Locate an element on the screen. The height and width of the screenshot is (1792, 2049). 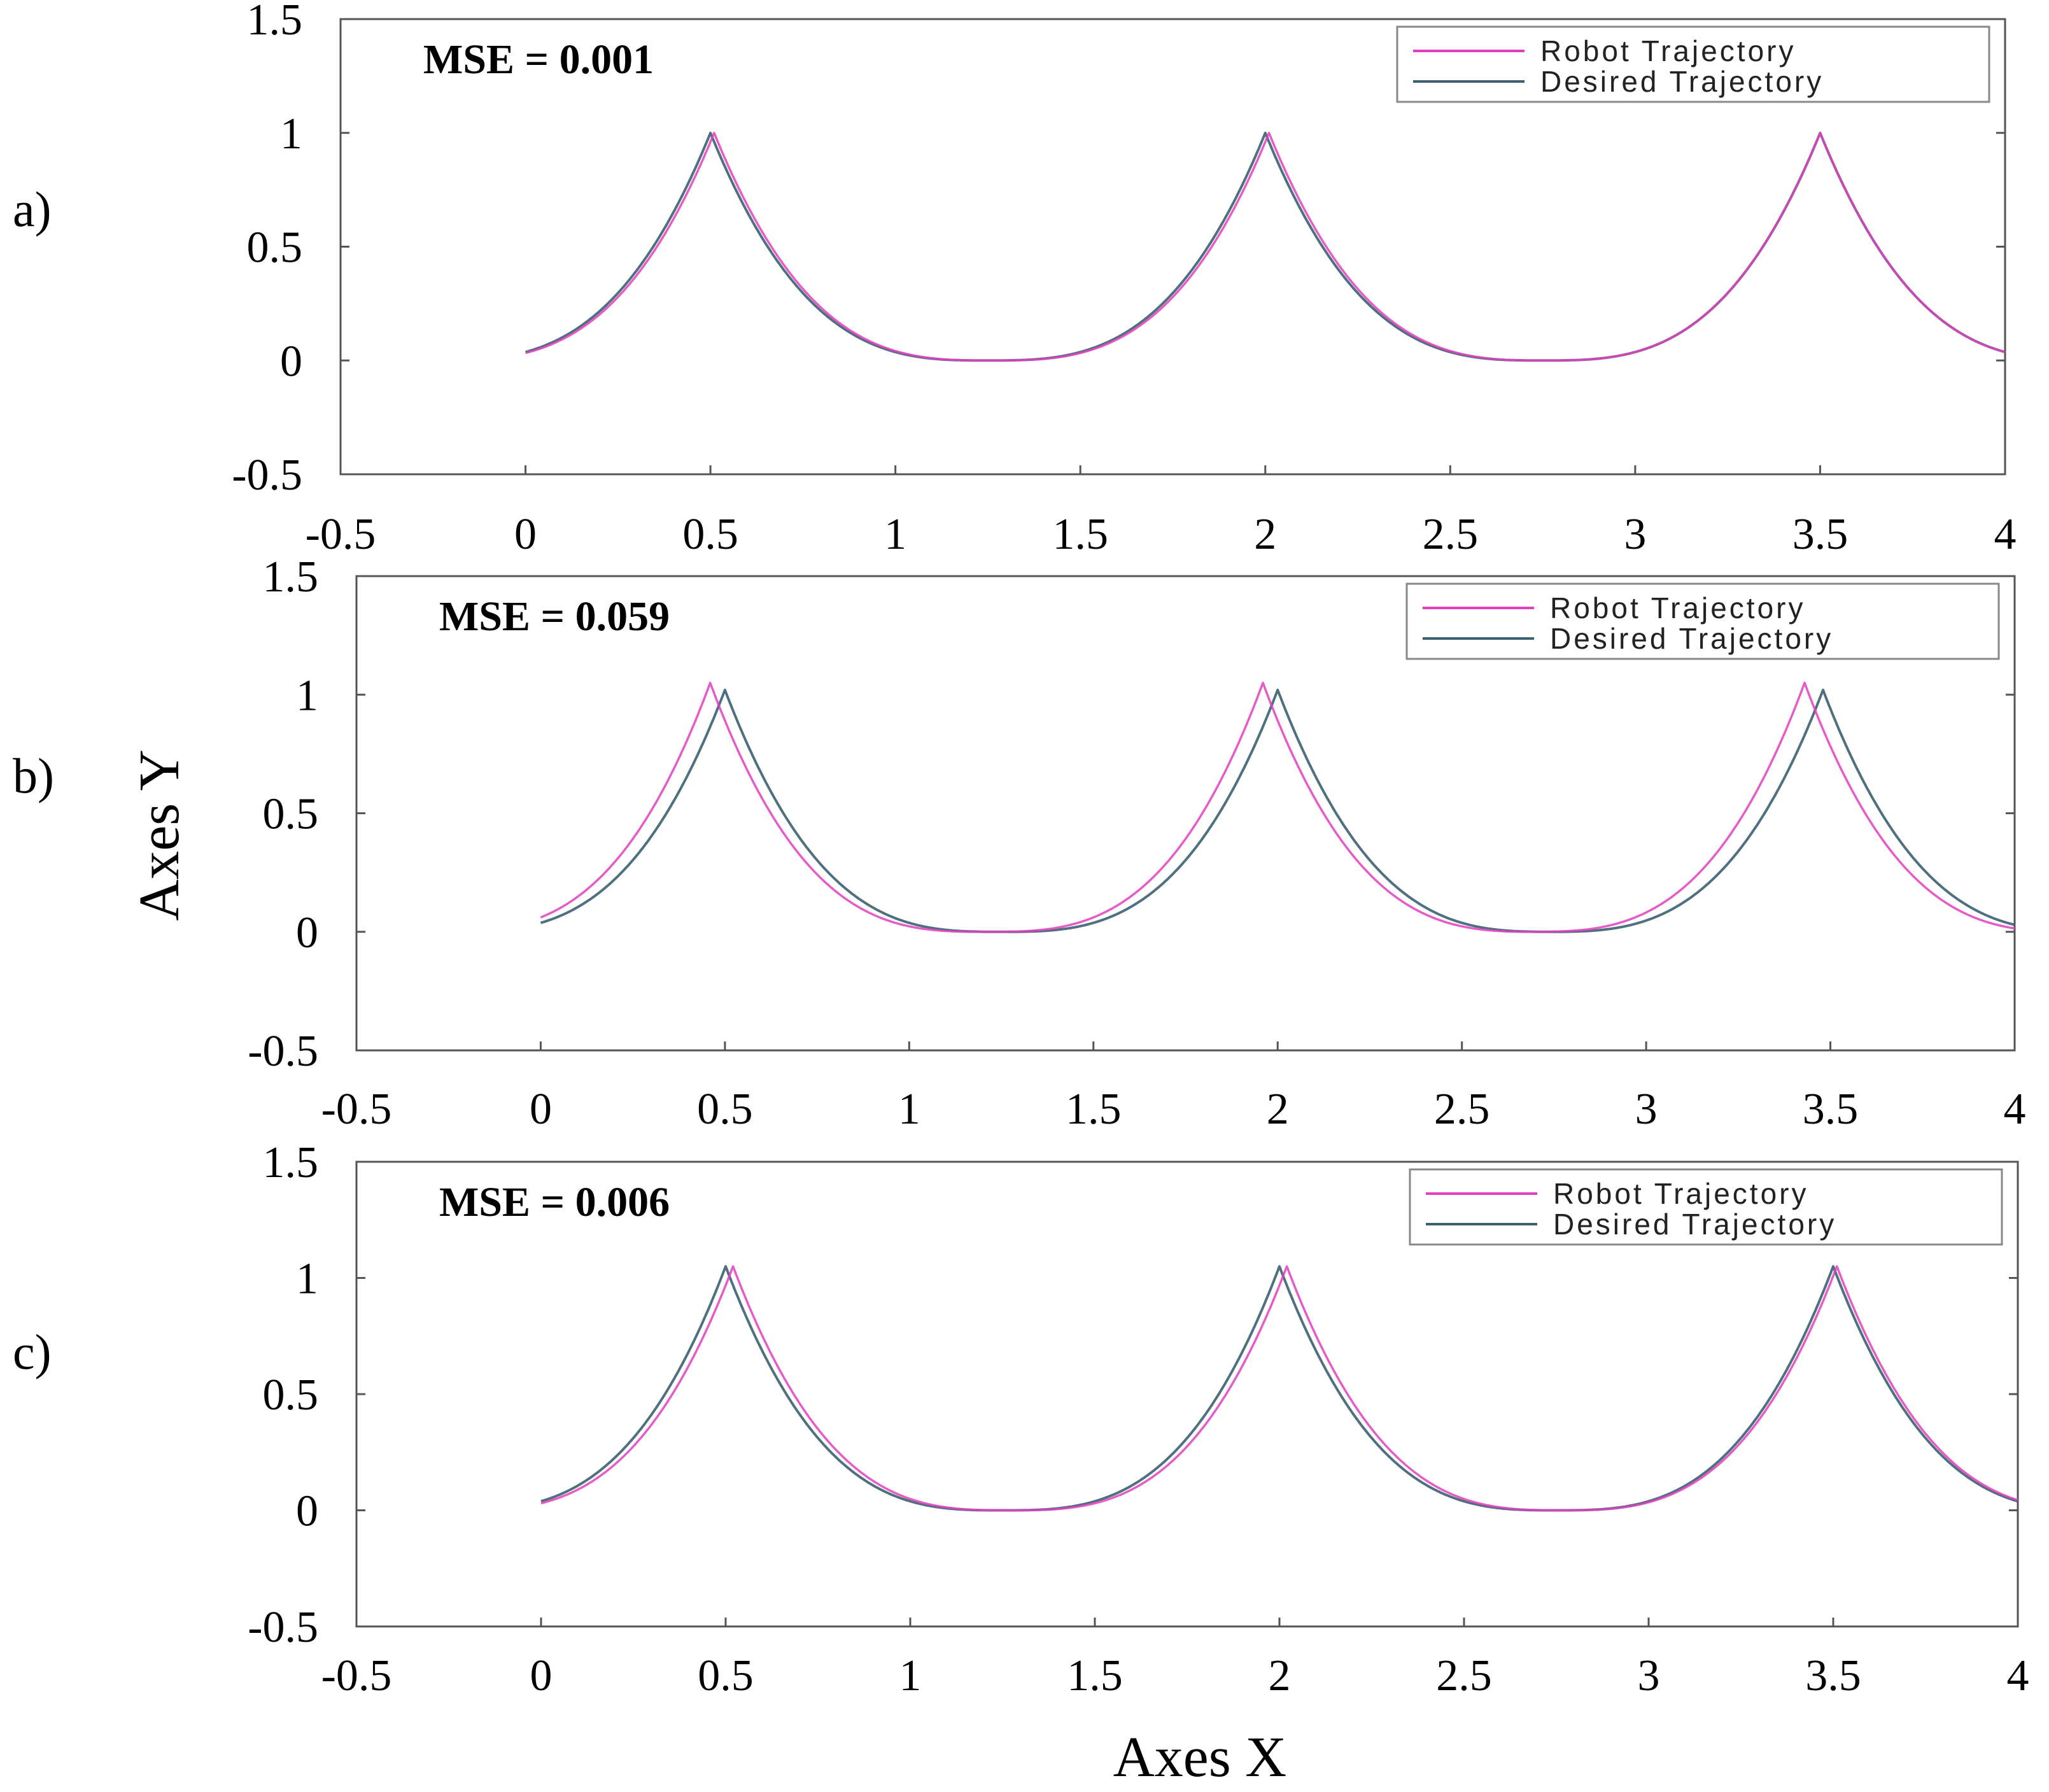
mse-annotation: MSE = 0.001 is located at coordinates (538, 59).